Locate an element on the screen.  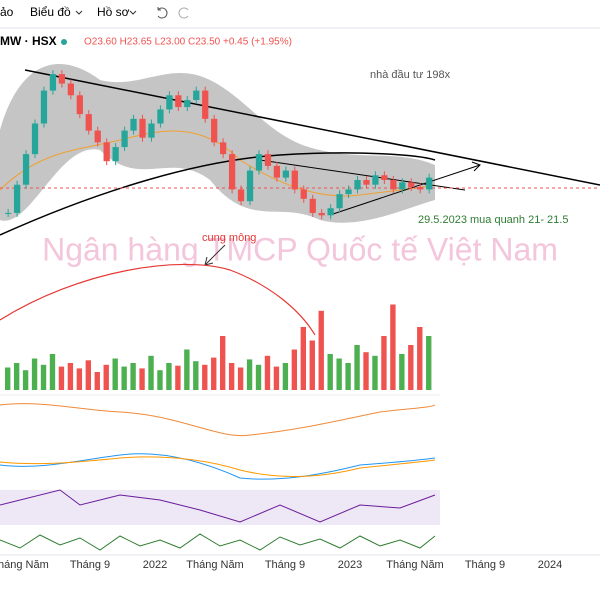
rsi-band is located at coordinates (220, 507).